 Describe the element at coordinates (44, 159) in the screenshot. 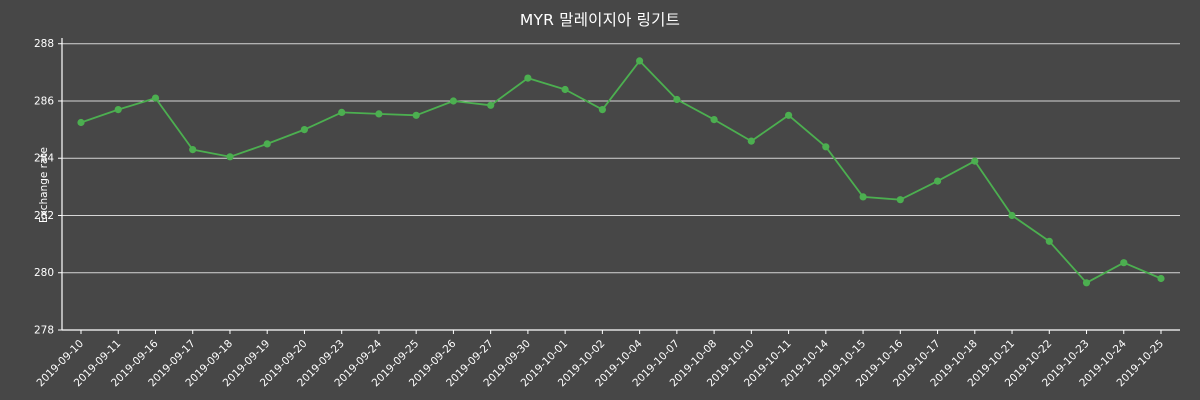

I see `y-tick-label: 284` at that location.